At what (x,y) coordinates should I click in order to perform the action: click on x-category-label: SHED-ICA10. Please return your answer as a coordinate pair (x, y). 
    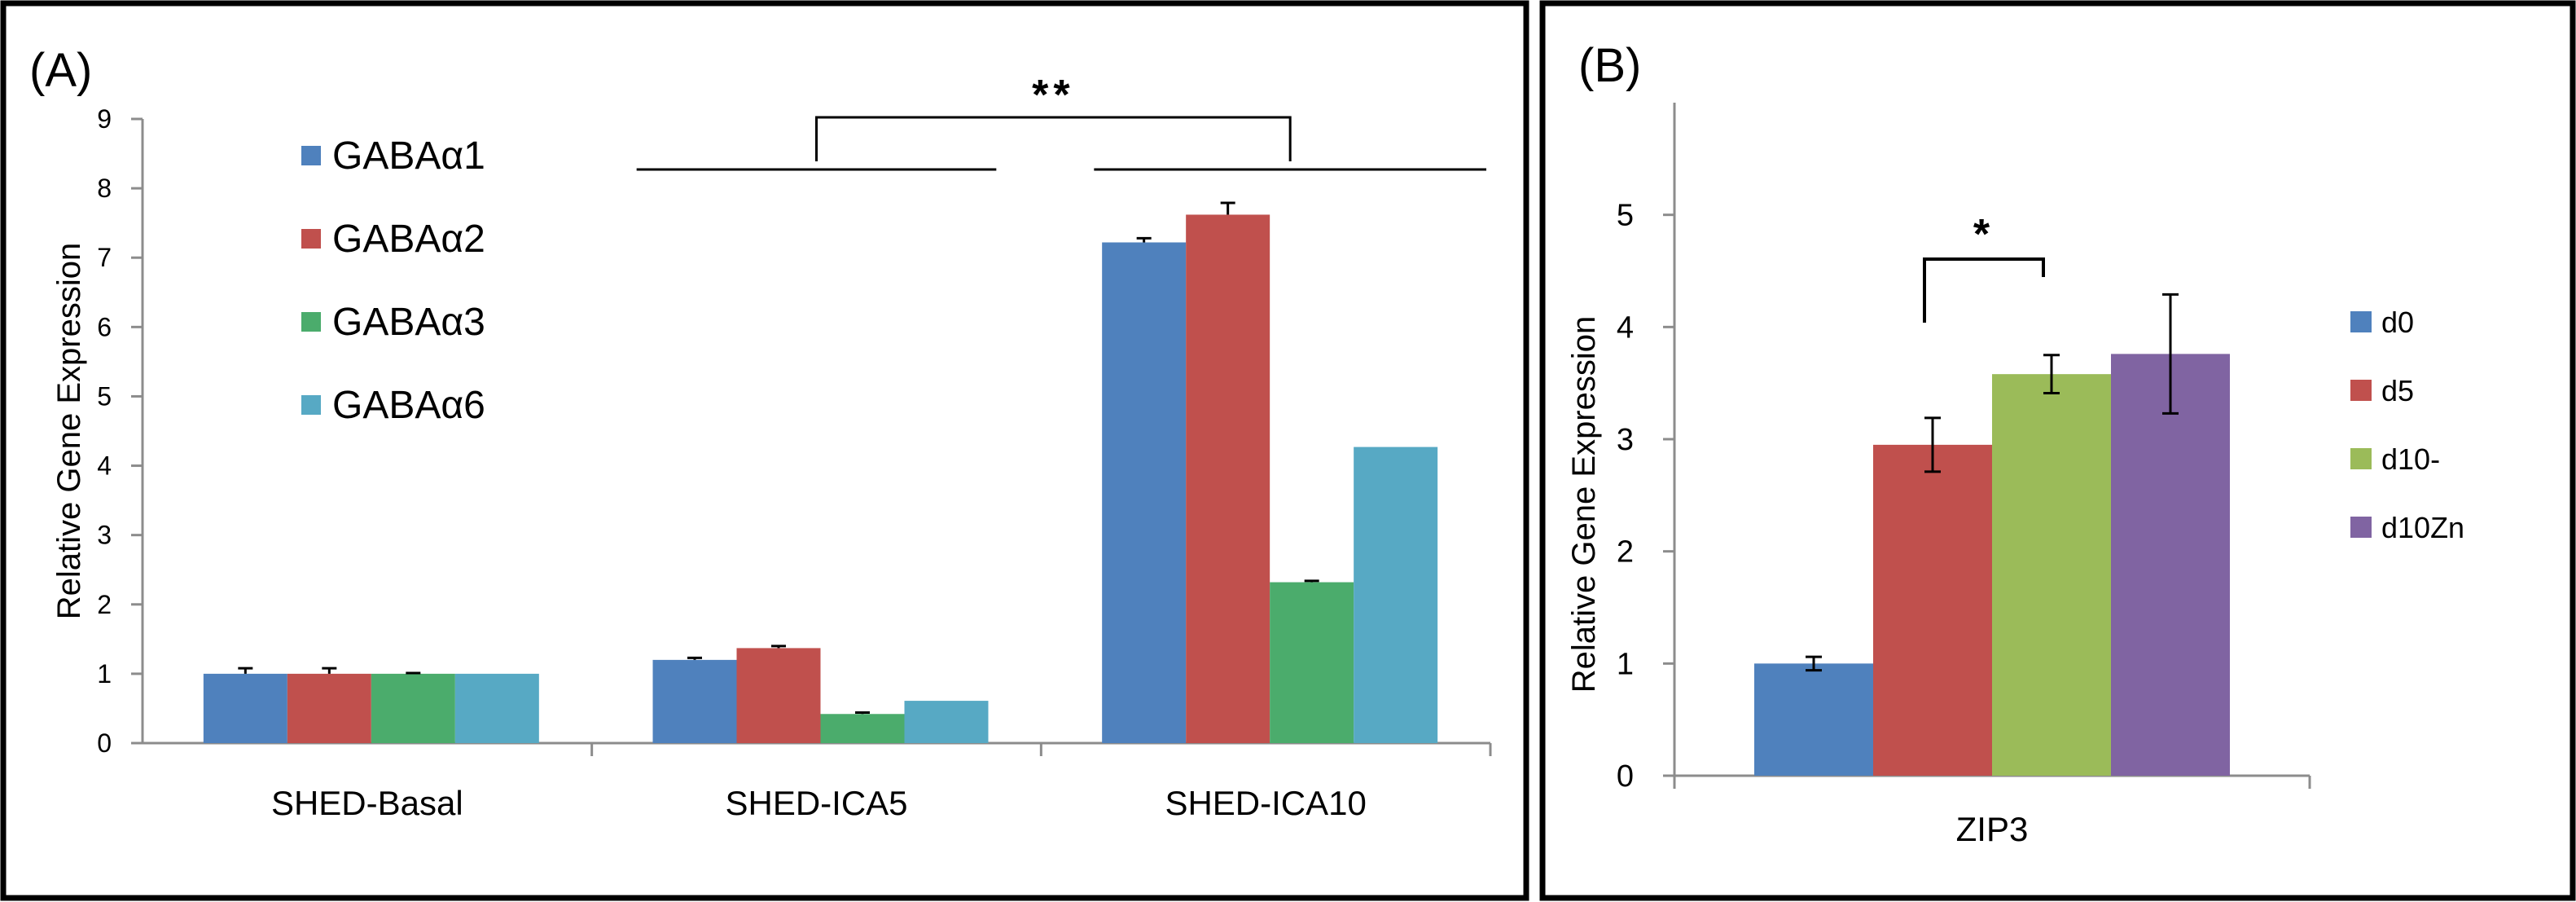
    Looking at the image, I should click on (1265, 803).